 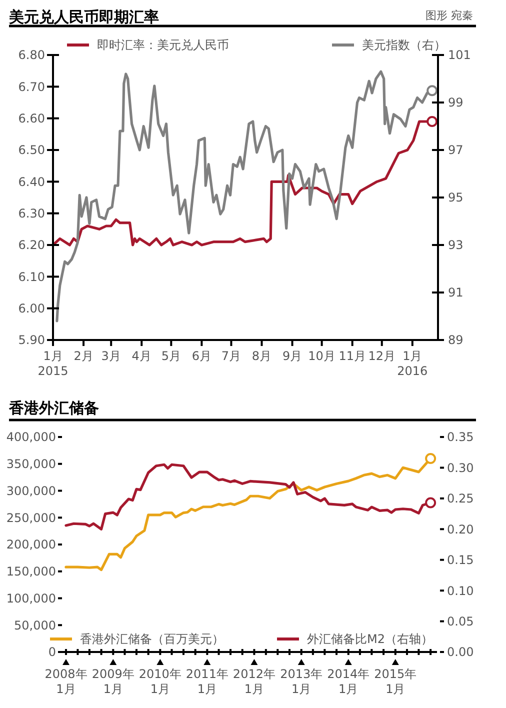 I want to click on x-tick-label: 2009年 1月, so click(x=113, y=681).